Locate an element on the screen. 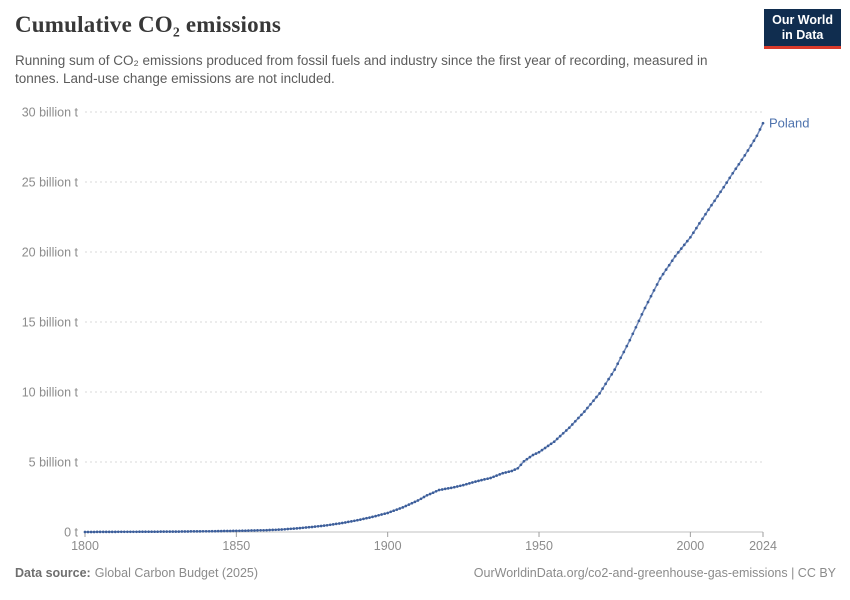  owid-logo: Our World in Data is located at coordinates (802, 29).